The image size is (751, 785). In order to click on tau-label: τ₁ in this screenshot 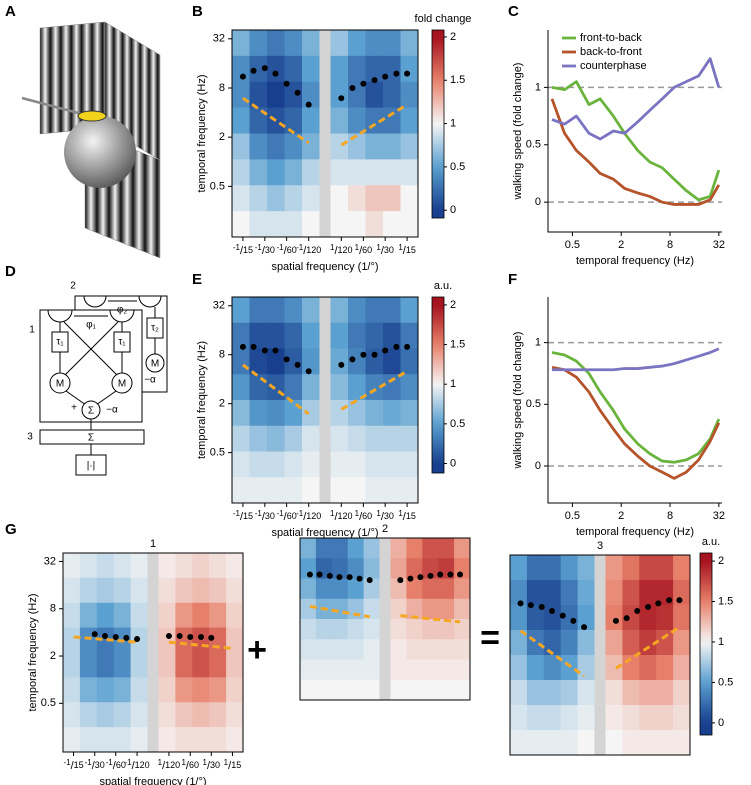, I will do `click(60, 342)`.